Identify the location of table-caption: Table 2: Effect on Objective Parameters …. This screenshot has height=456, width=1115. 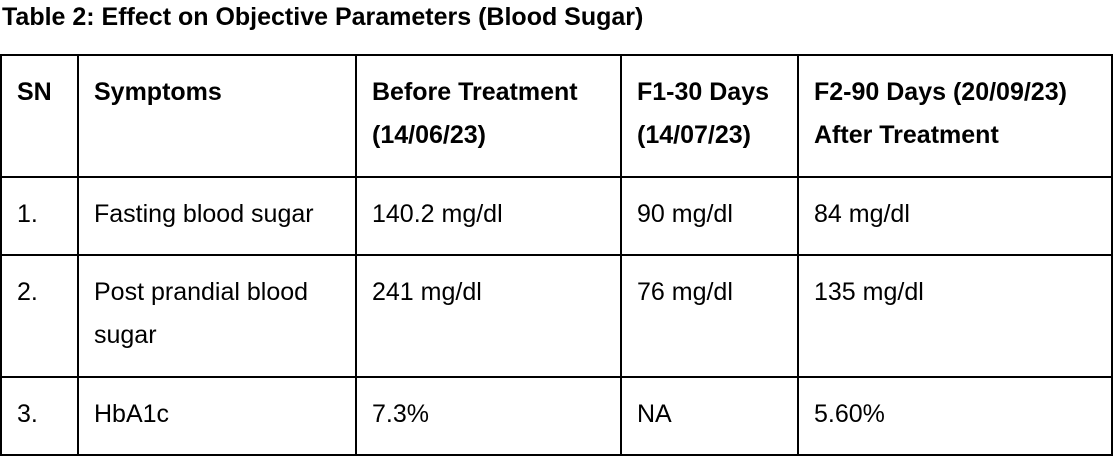
(323, 17).